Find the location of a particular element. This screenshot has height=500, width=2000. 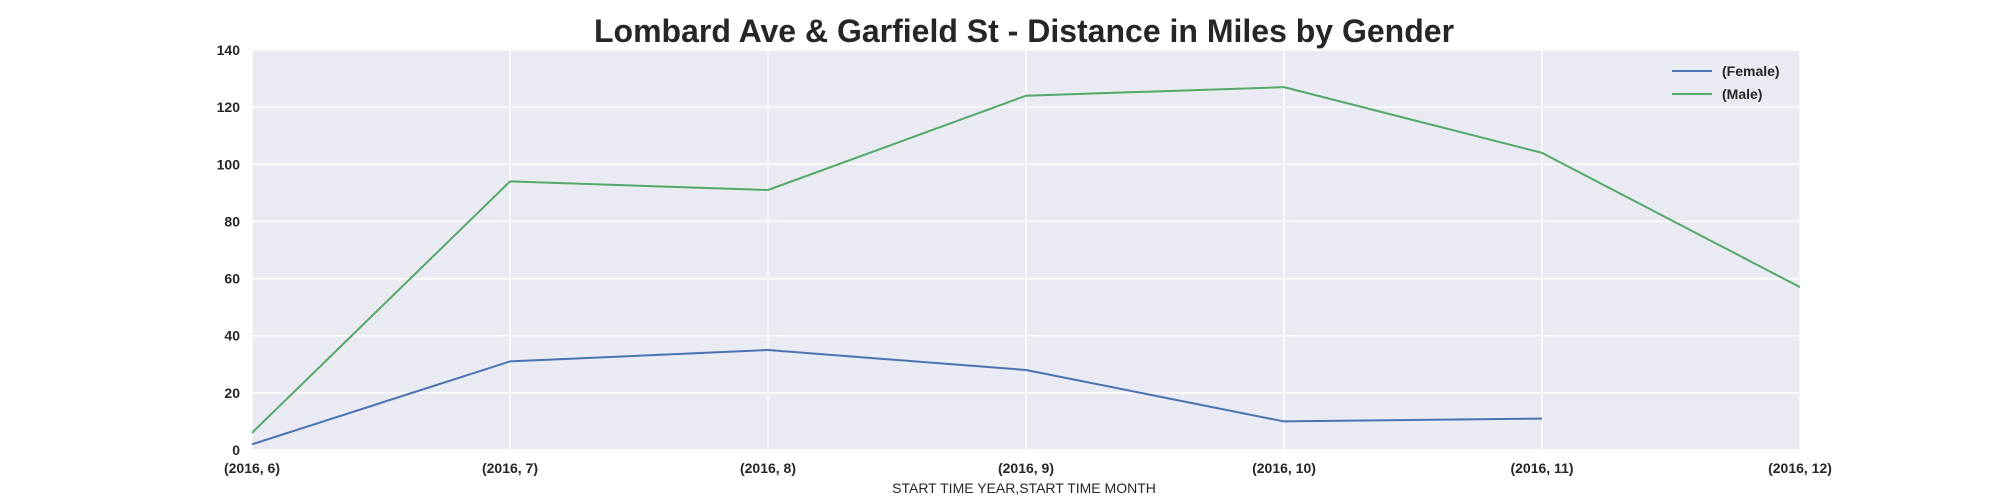

legend-label-male: (Male) is located at coordinates (1742, 94).